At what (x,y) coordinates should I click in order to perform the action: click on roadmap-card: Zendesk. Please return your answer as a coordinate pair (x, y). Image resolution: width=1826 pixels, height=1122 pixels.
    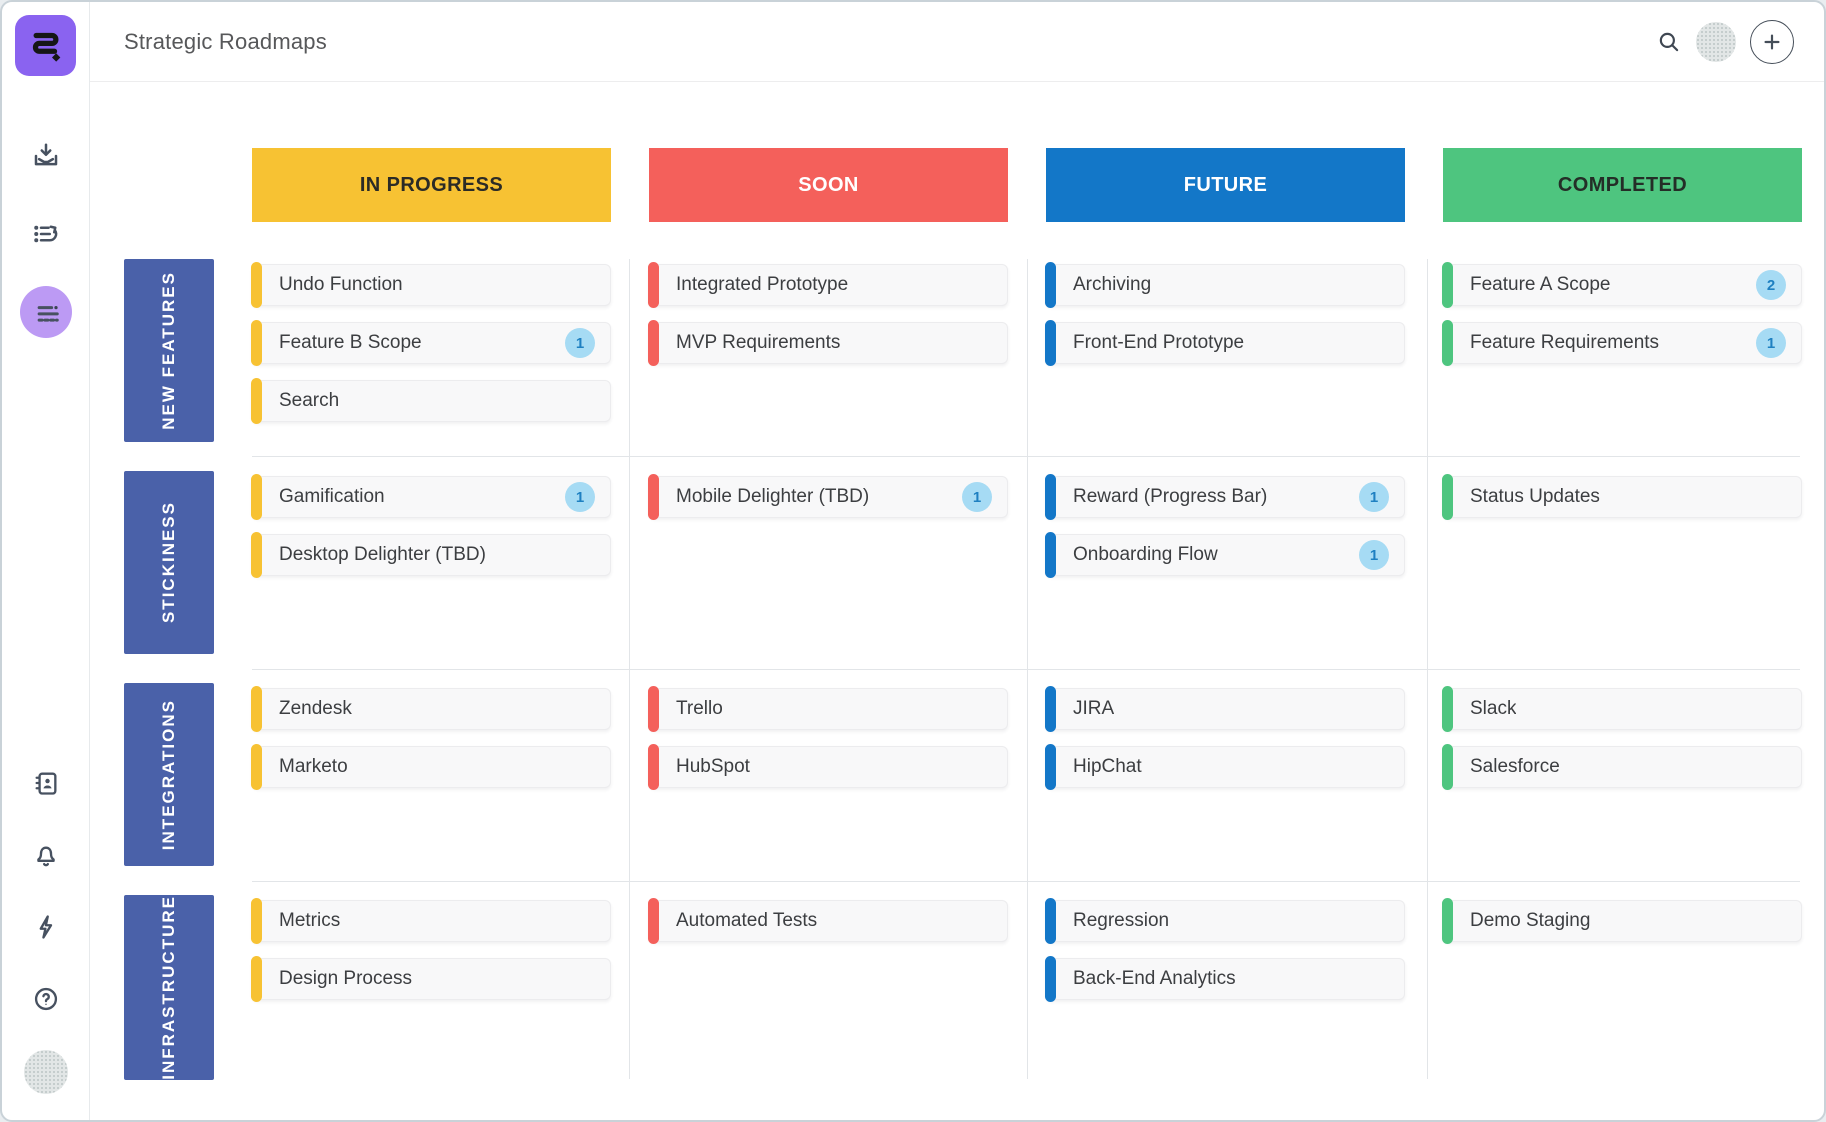
    Looking at the image, I should click on (431, 709).